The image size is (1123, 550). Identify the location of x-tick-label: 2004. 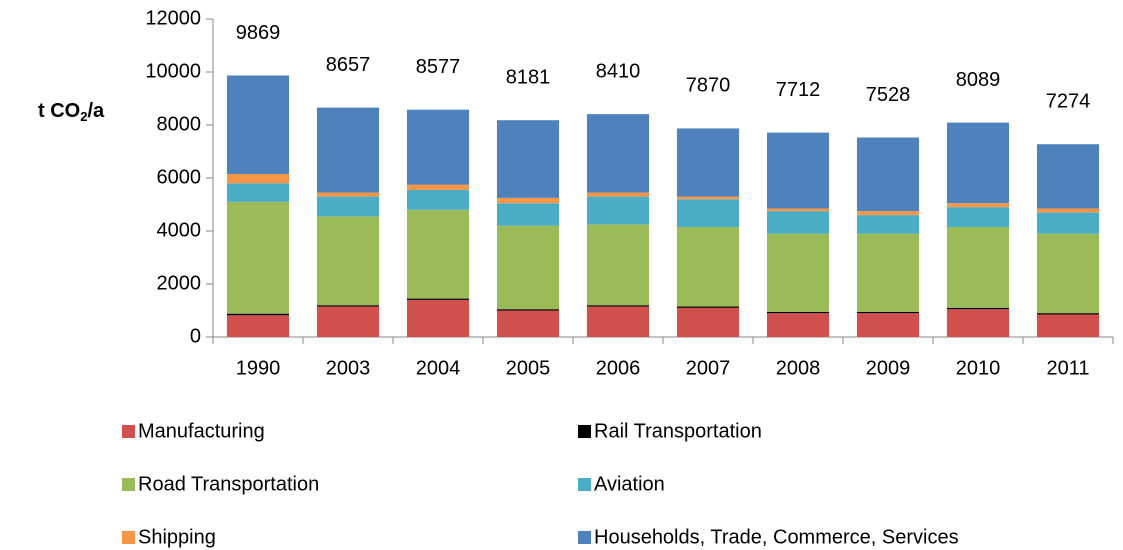
(438, 368).